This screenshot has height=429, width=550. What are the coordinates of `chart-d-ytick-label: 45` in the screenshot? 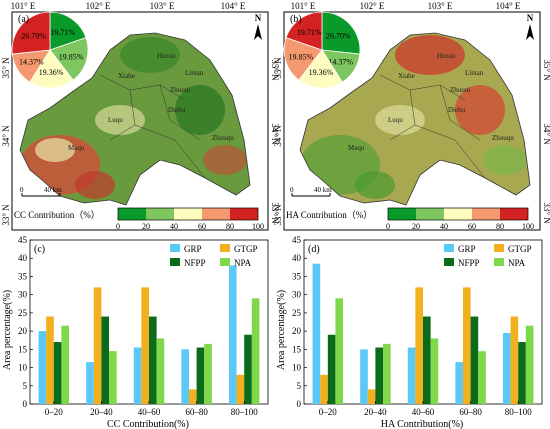 It's located at (297, 240).